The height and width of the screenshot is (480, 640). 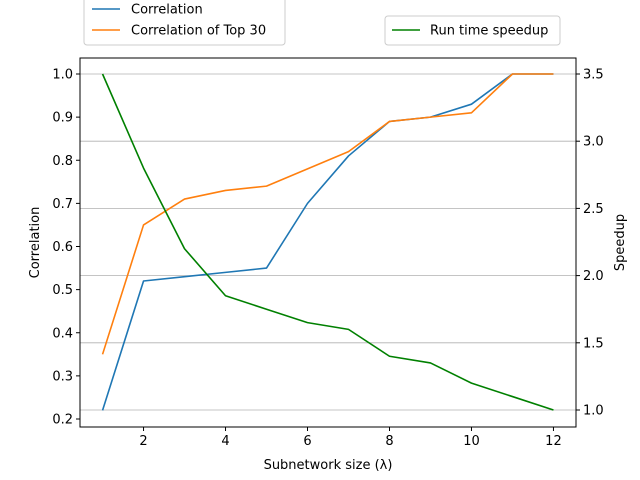 What do you see at coordinates (593, 411) in the screenshot?
I see `y2-tick-label: 1.0` at bounding box center [593, 411].